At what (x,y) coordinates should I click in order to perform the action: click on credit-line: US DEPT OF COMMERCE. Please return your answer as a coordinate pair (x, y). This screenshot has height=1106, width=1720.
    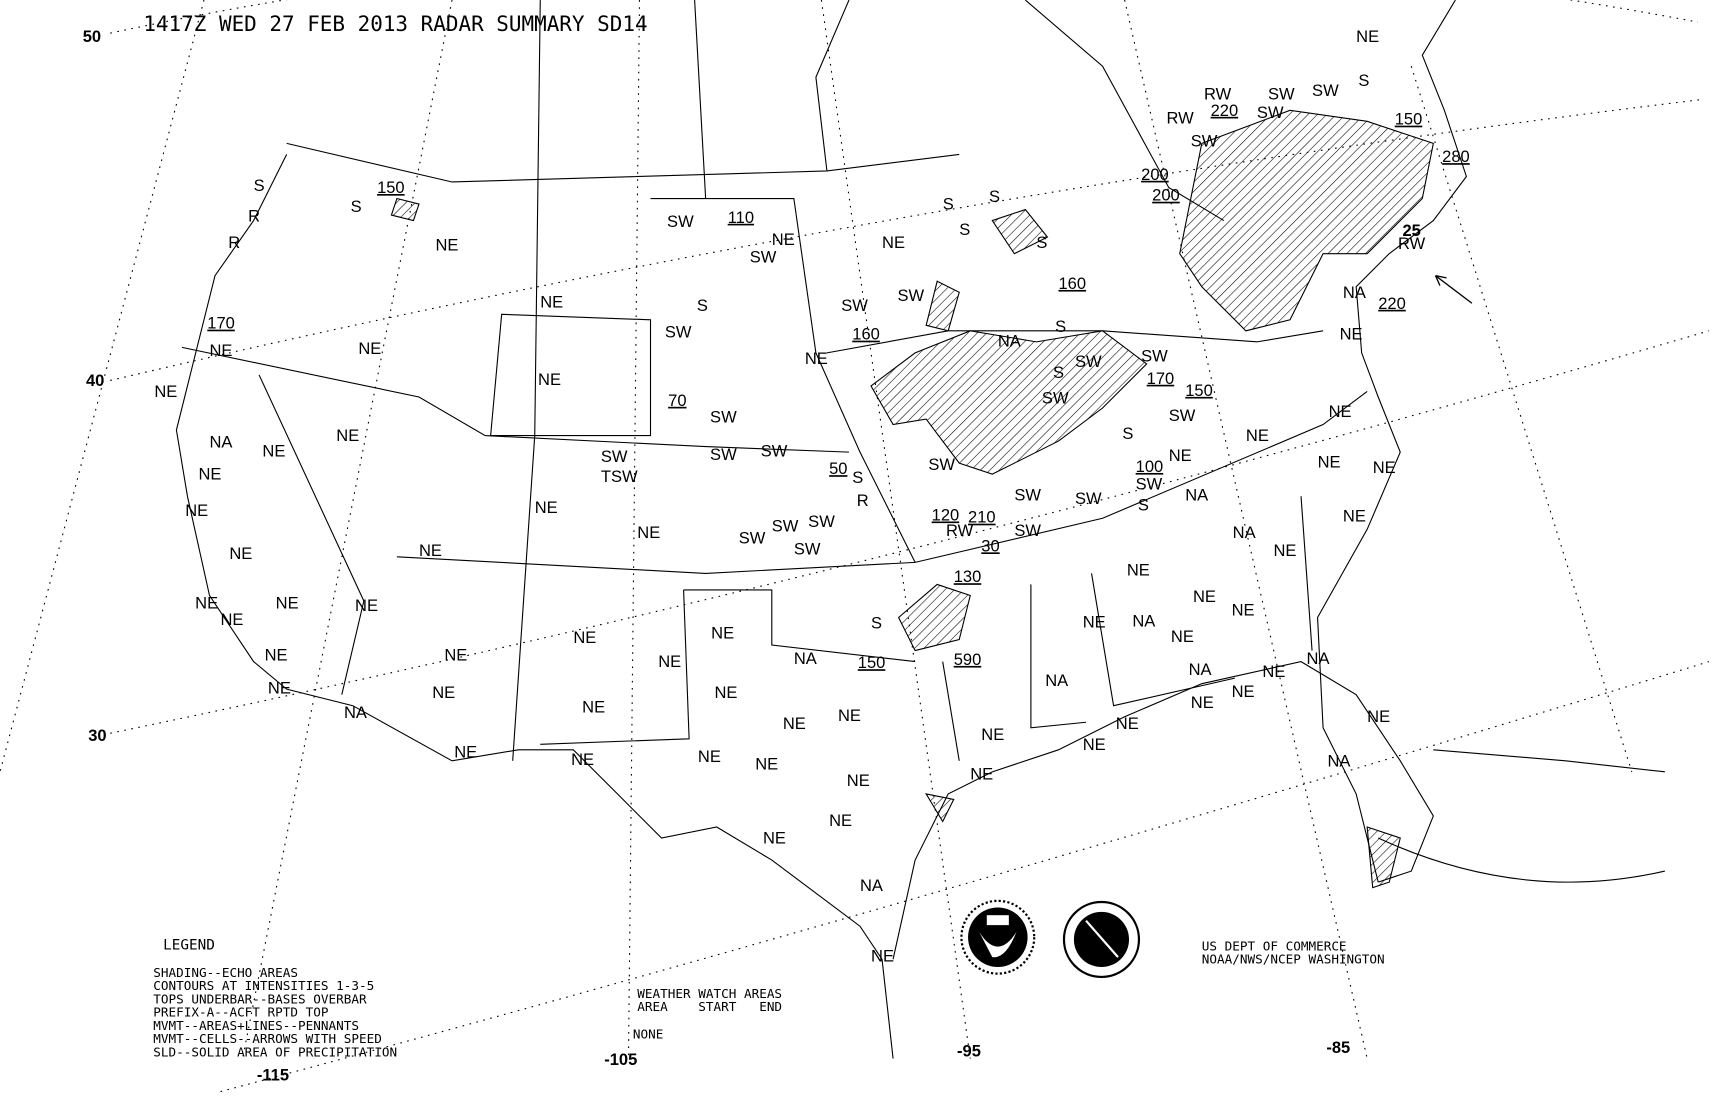
    Looking at the image, I should click on (1274, 945).